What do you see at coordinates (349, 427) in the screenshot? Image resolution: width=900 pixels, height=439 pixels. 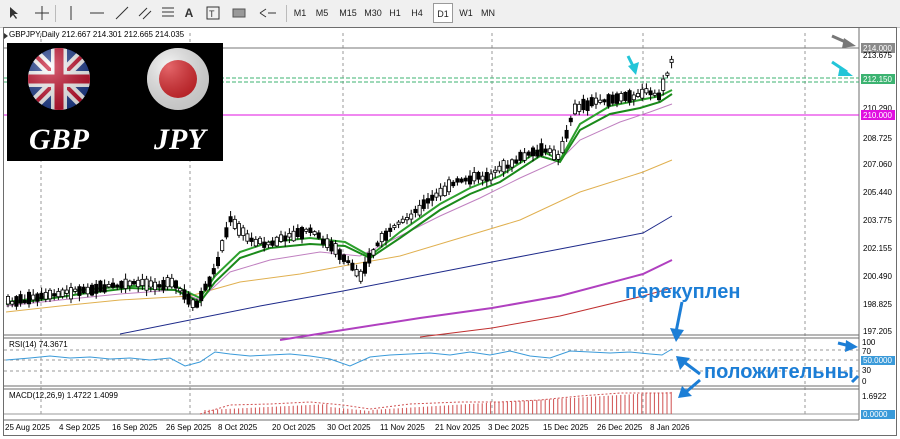 I see `date-tick: 30 Oct 2025` at bounding box center [349, 427].